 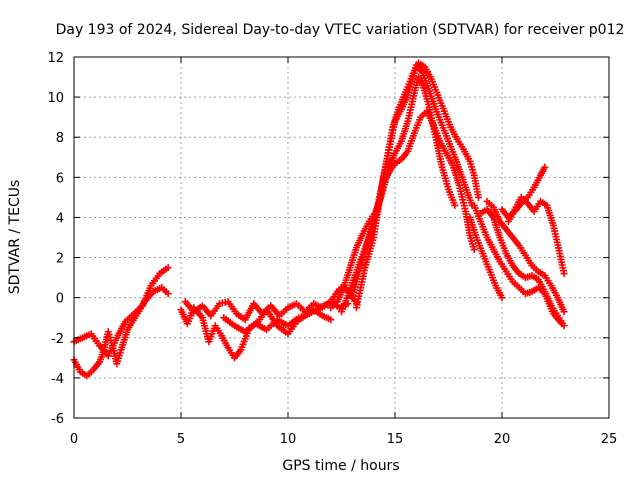 I want to click on y-tick-label: -6, so click(x=57, y=419).